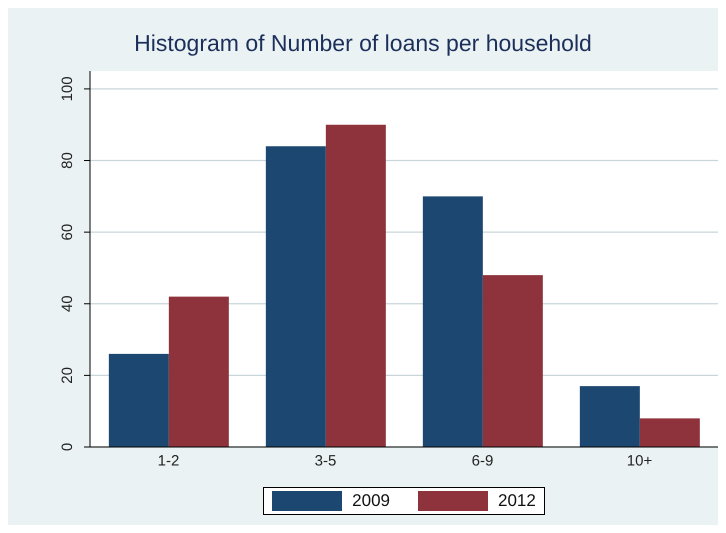 The height and width of the screenshot is (533, 726). I want to click on y-tick-label: 80, so click(67, 160).